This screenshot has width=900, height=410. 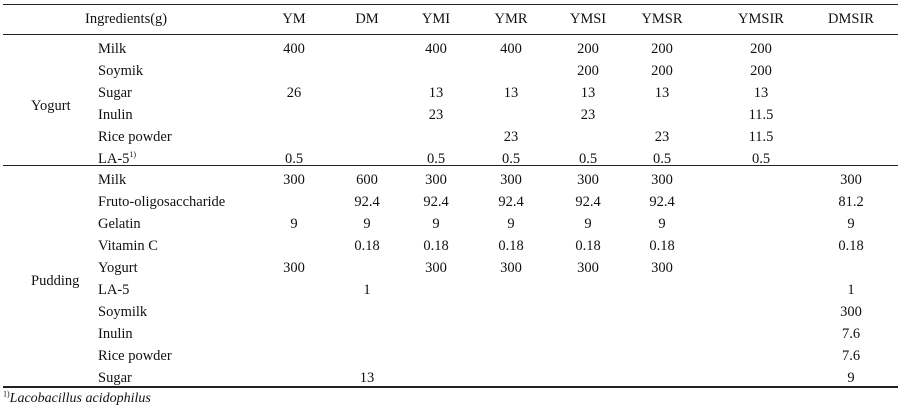 I want to click on footnote-text: Lacobacillus acidophilus, so click(x=80, y=398).